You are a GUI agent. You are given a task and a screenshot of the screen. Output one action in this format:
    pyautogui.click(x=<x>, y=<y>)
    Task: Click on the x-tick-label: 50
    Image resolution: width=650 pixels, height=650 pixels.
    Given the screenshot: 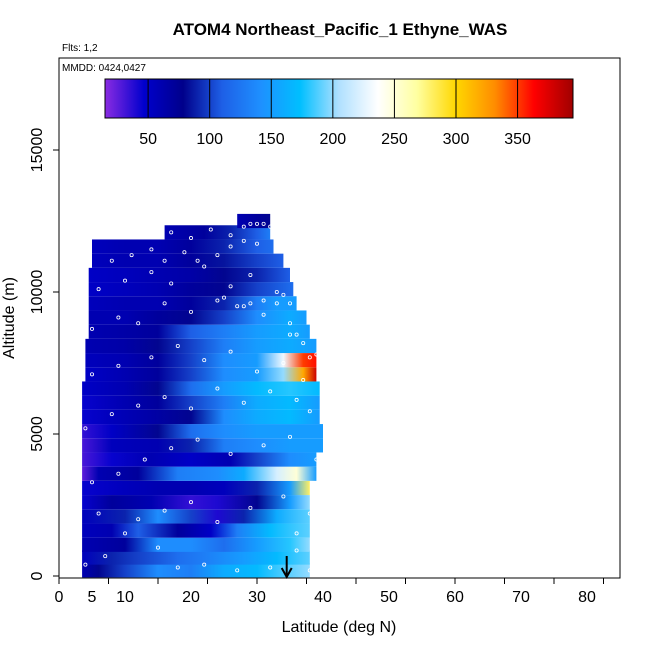 What is the action you would take?
    pyautogui.click(x=389, y=597)
    